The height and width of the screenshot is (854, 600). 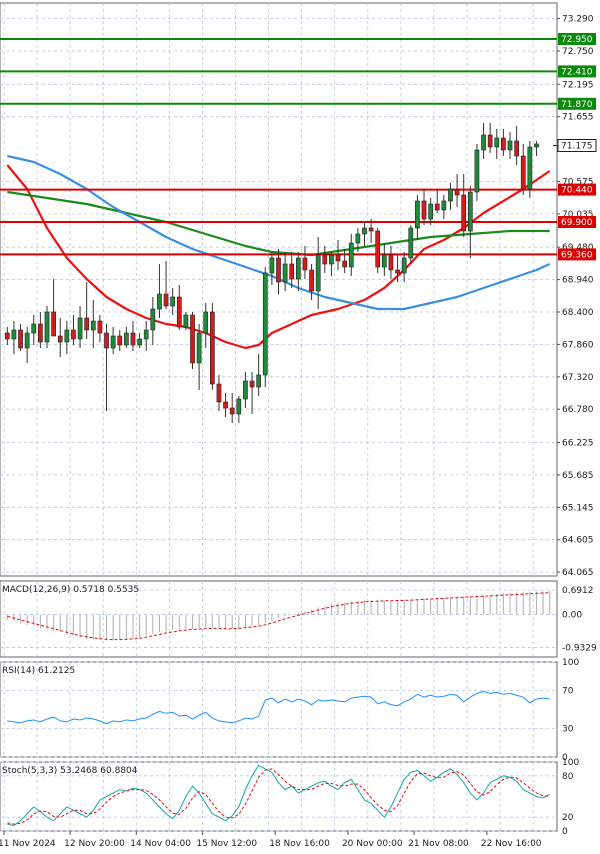 I want to click on current-price-tag, so click(x=577, y=145).